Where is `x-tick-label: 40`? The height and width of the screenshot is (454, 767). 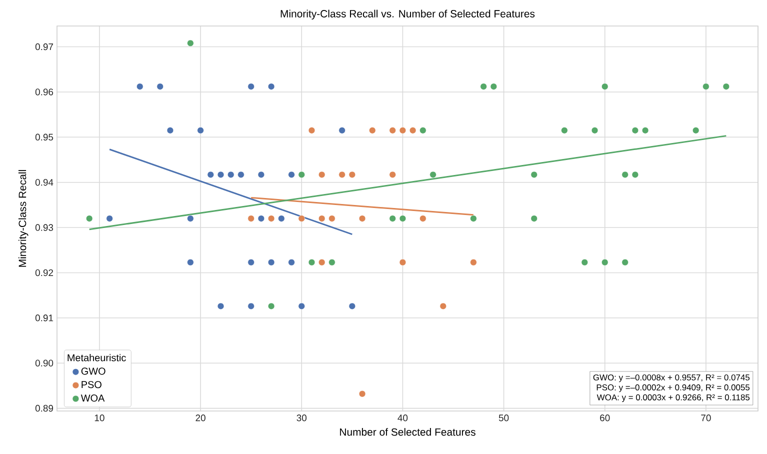
x-tick-label: 40 is located at coordinates (403, 418).